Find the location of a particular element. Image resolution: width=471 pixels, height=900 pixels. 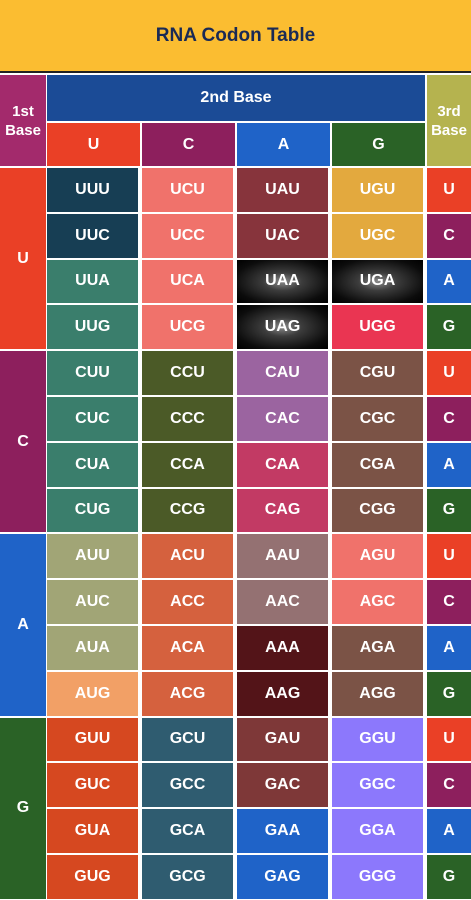

codon-aaa: AAA is located at coordinates (282, 648).